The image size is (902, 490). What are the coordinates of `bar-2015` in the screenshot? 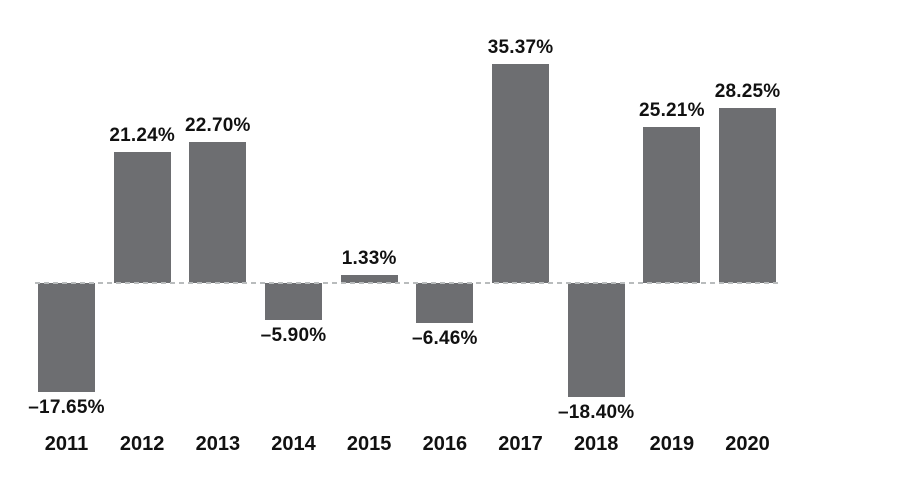 It's located at (369, 278).